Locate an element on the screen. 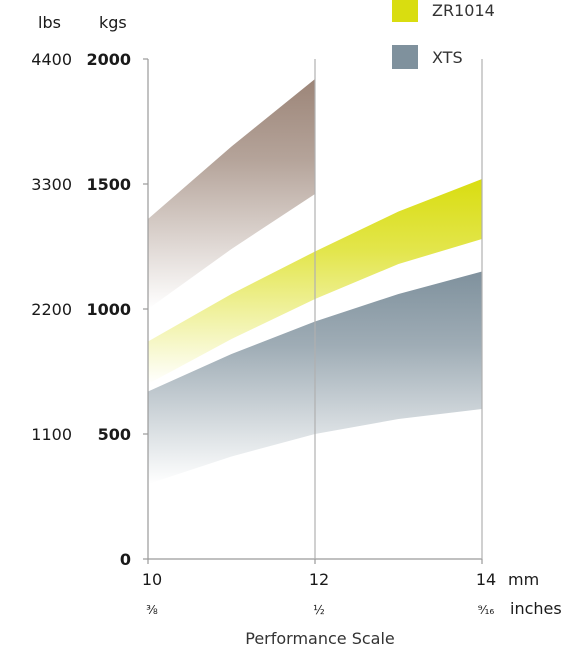 The width and height of the screenshot is (562, 652). legend: ZR1014 XTS is located at coordinates (443, 34).